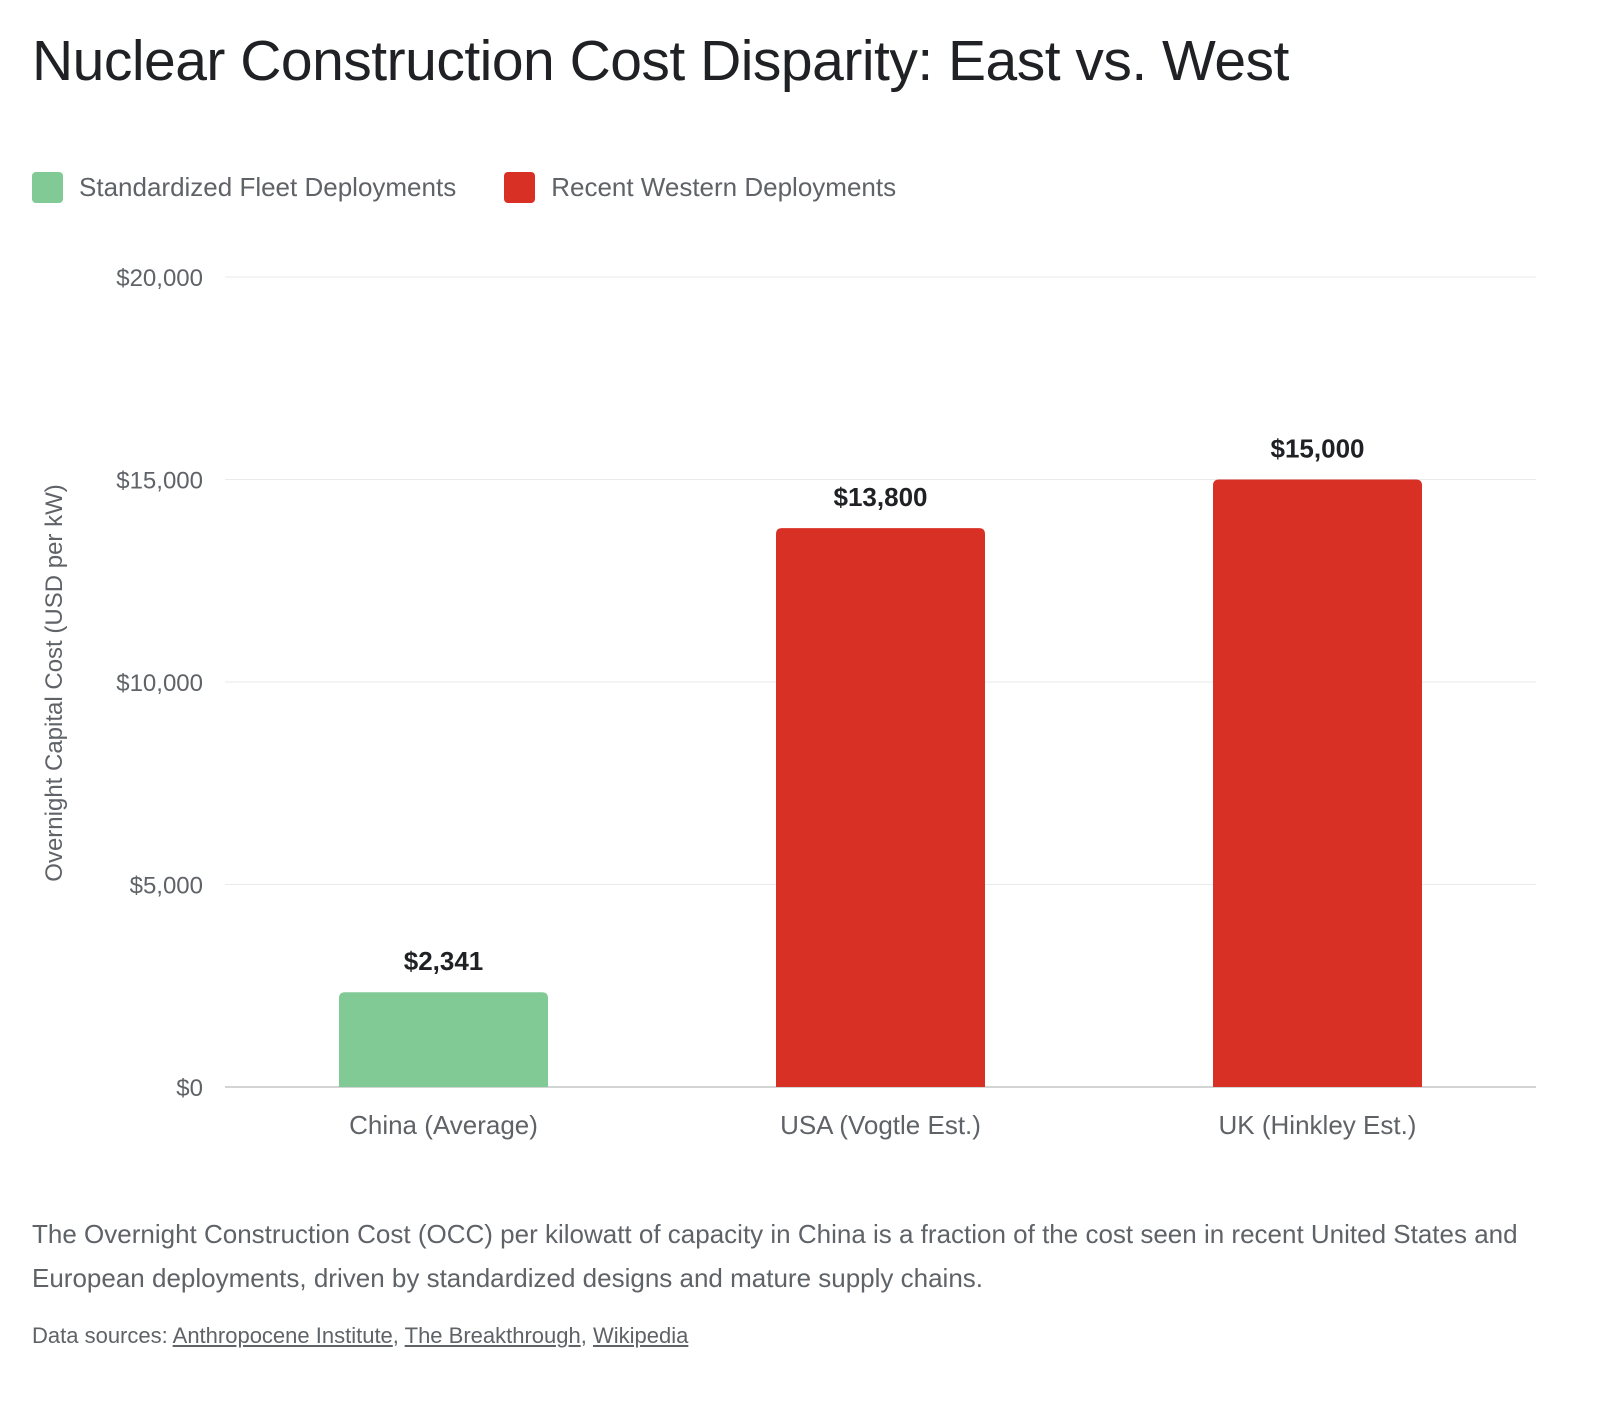  I want to click on x-tick-label: USA (Vogtle Est.), so click(880, 1125).